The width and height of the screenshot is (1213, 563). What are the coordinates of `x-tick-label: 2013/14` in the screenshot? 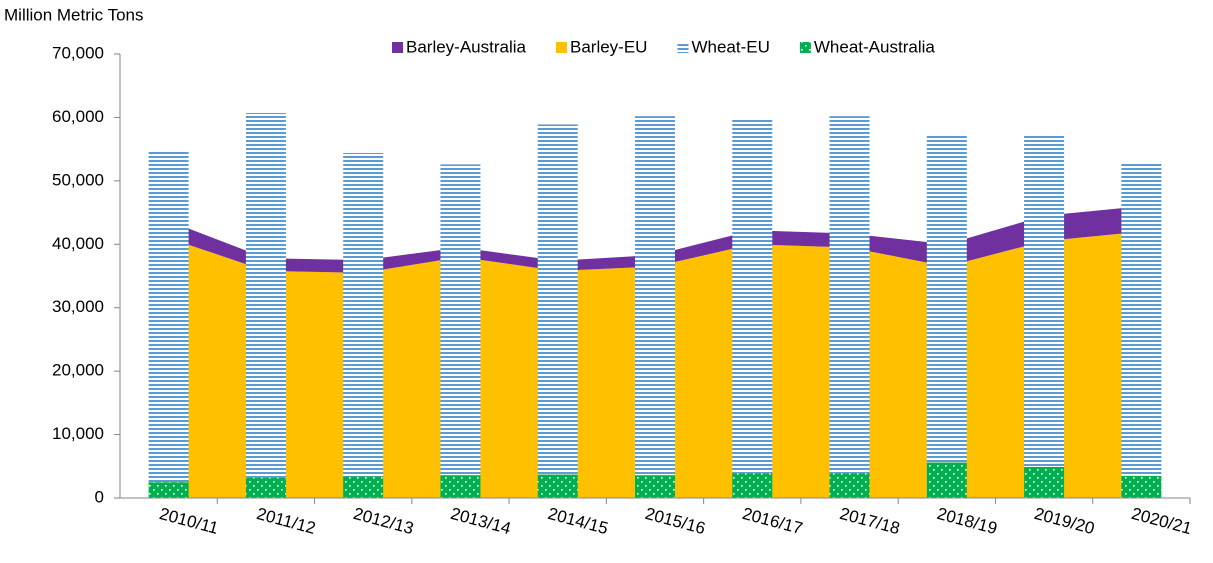 It's located at (481, 521).